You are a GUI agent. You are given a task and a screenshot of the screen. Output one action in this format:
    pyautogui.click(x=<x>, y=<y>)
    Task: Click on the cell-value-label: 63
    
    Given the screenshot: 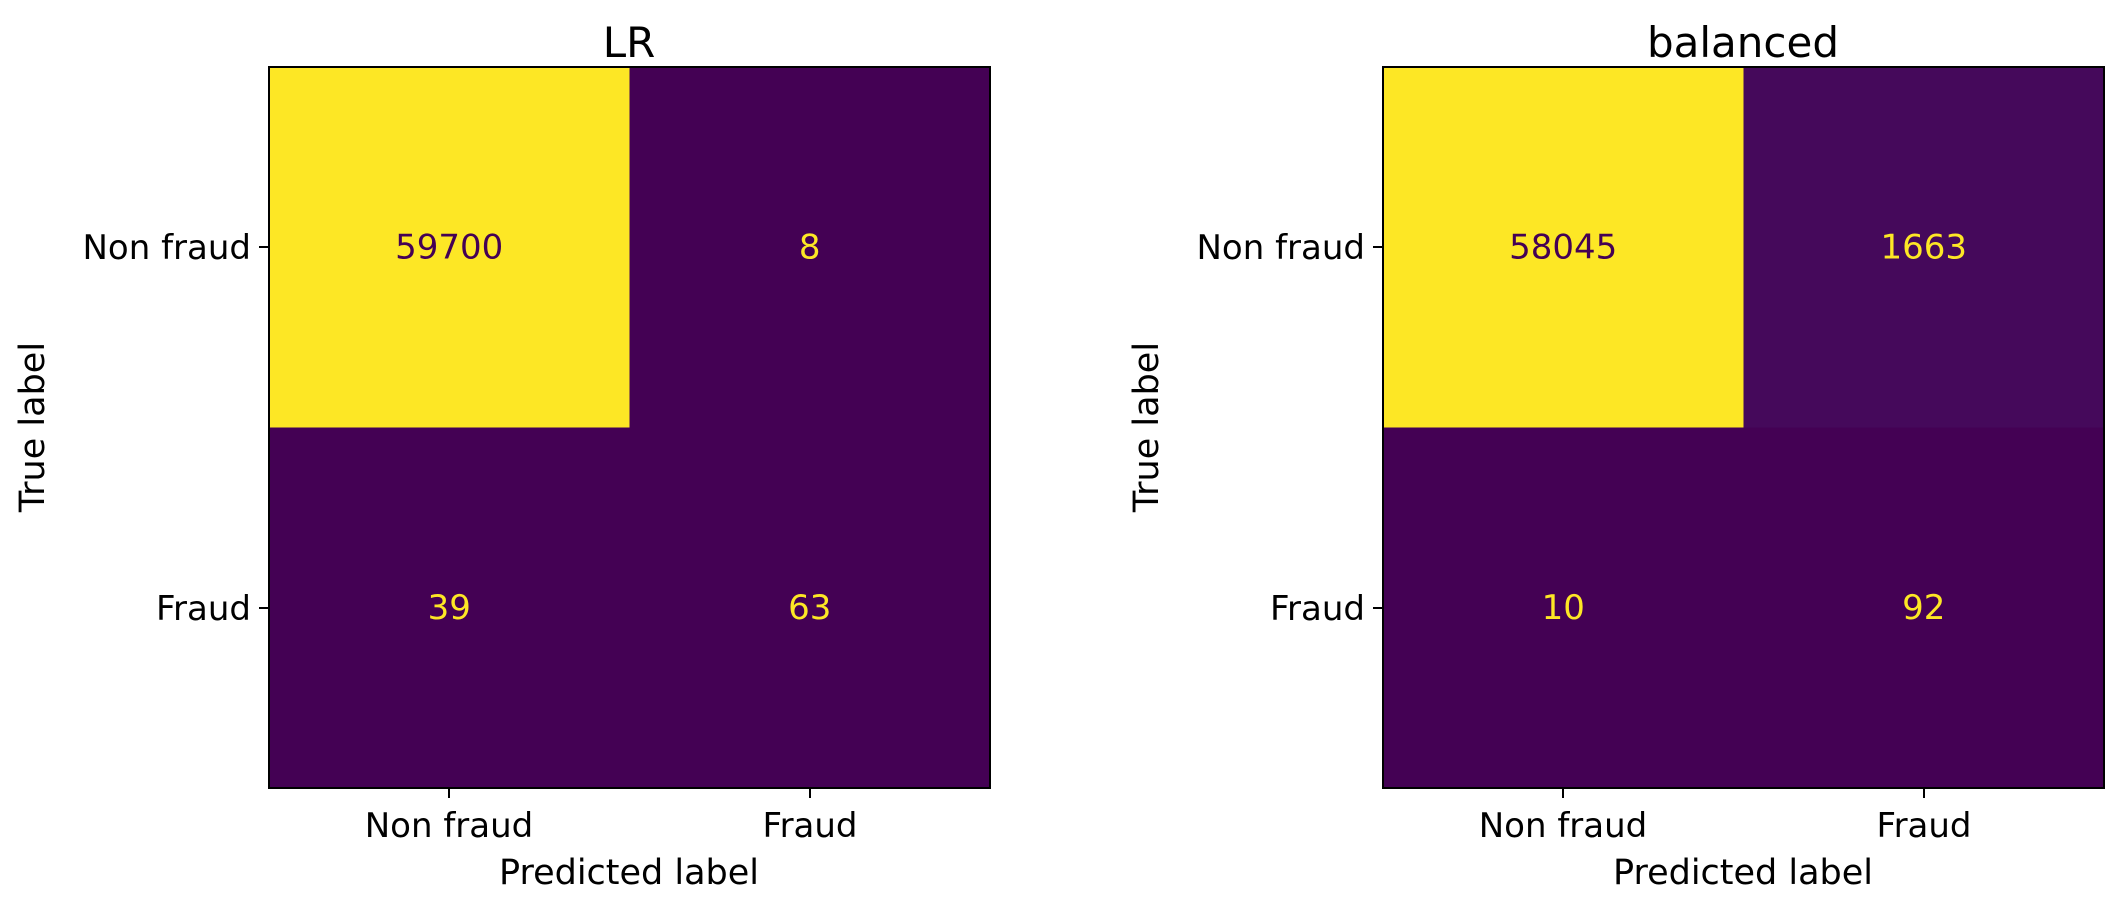 What is the action you would take?
    pyautogui.click(x=809, y=608)
    